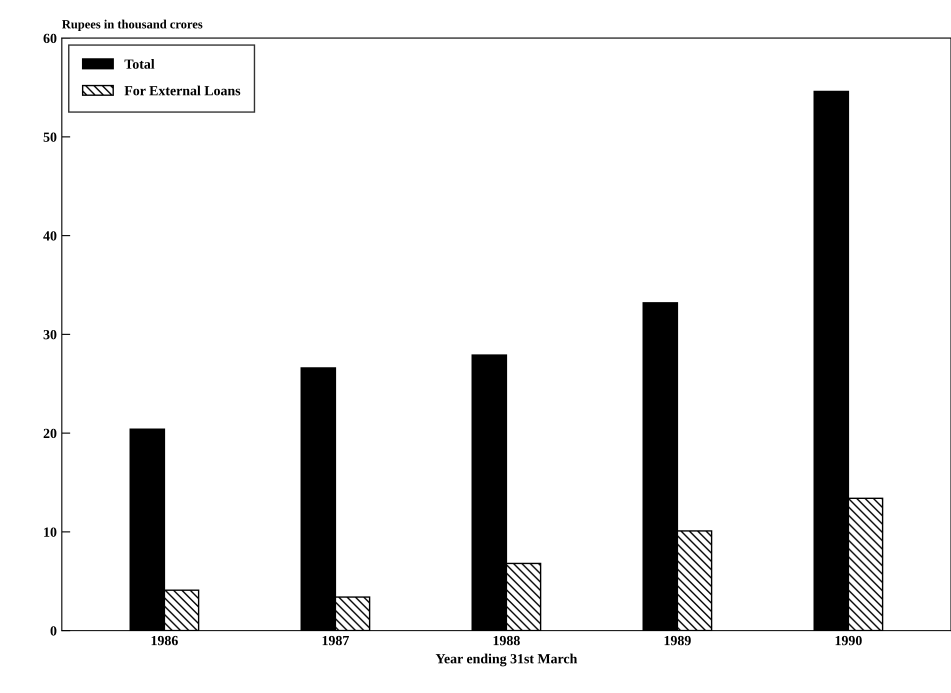 This screenshot has width=951, height=693. I want to click on y-tick-label: 60, so click(50, 39).